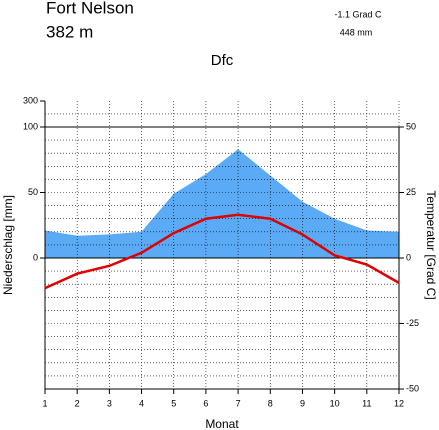  I want to click on x-tick-label: 5, so click(173, 403).